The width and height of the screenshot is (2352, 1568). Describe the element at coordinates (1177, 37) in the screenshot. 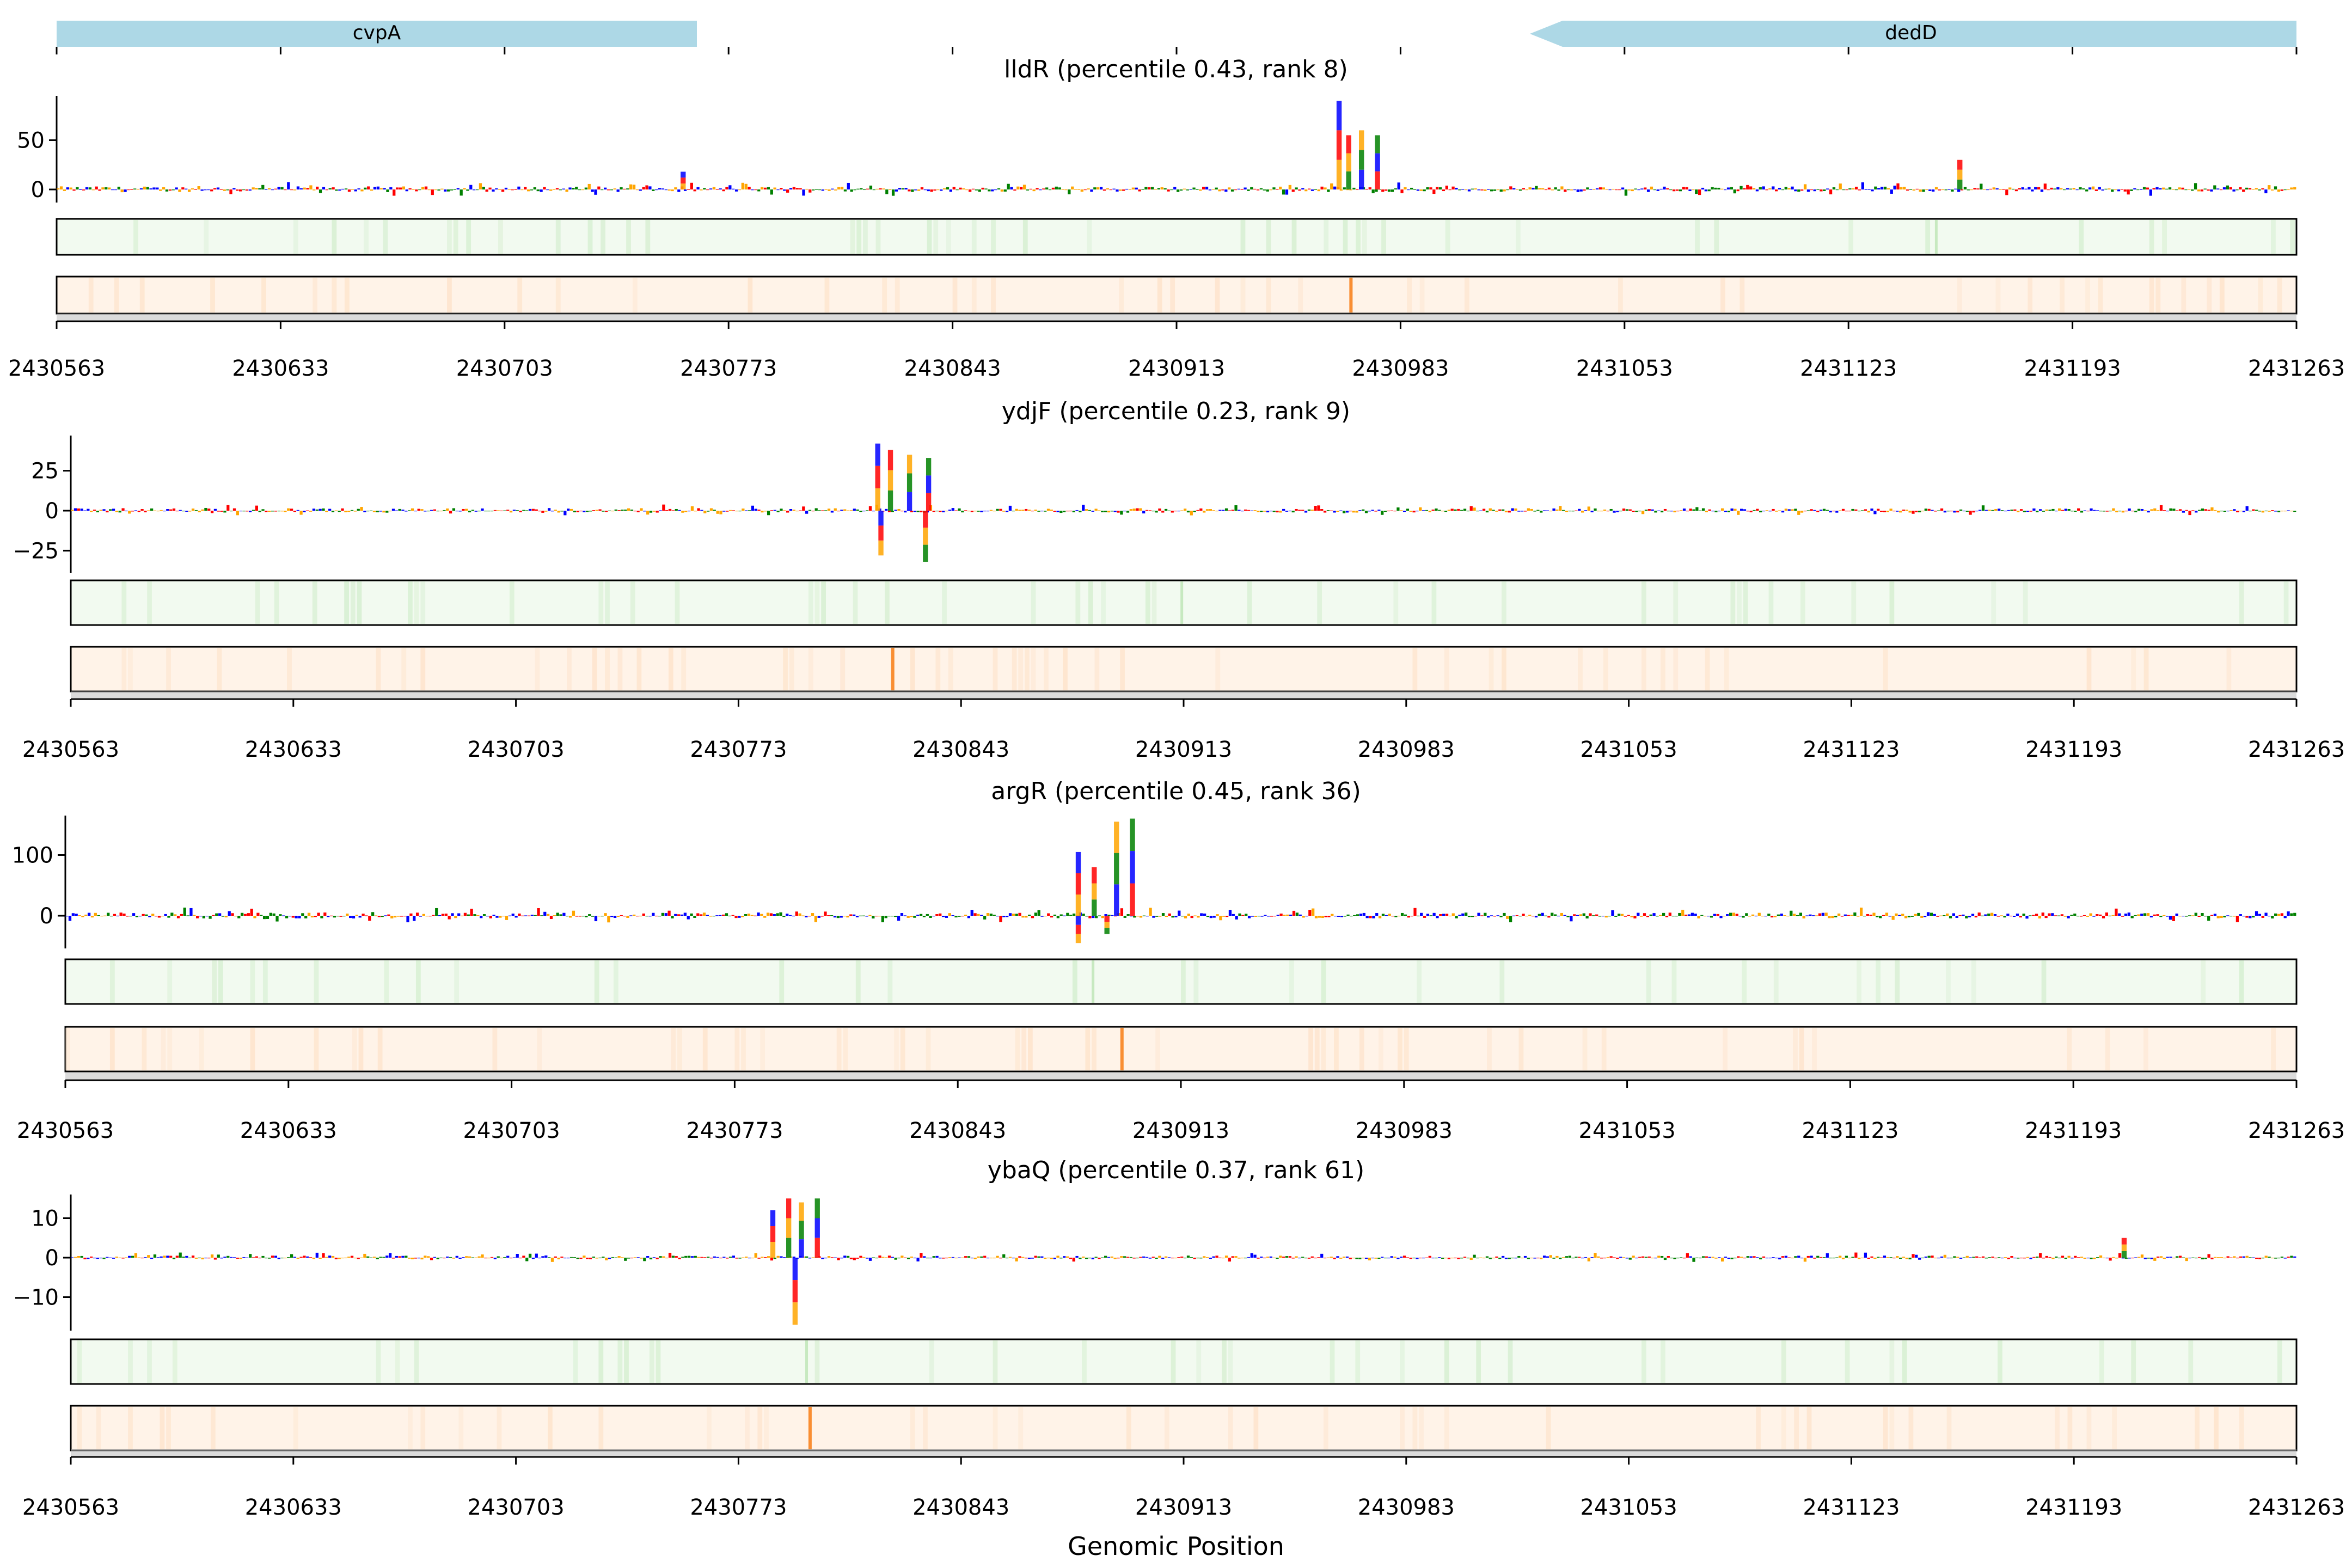

I see `gene-track: cvpA dedD` at that location.